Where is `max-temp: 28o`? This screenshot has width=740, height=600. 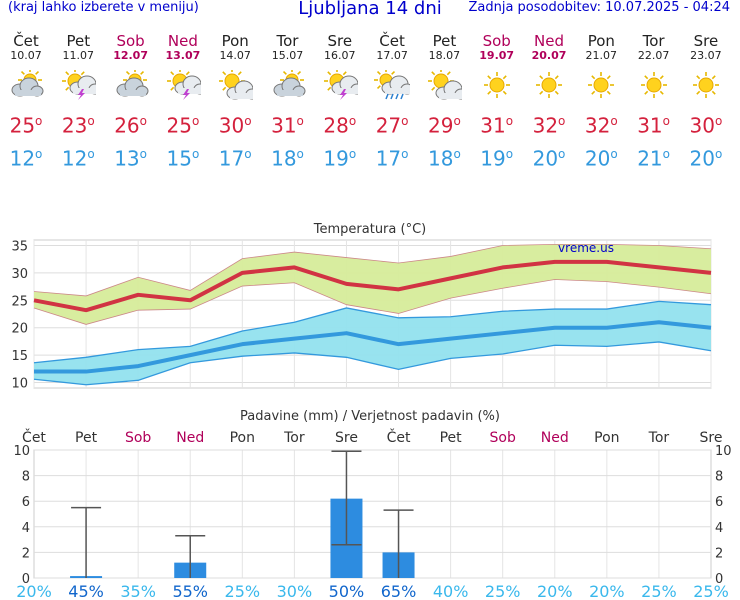
max-temp: 28o is located at coordinates (340, 125).